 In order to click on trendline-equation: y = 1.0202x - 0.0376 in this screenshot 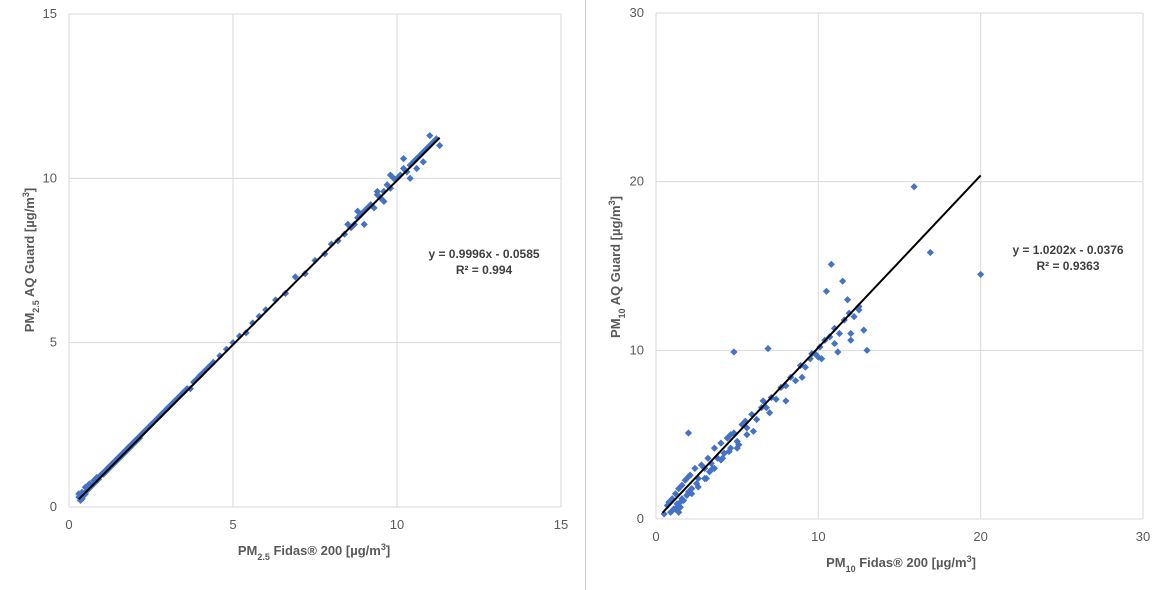, I will do `click(1067, 250)`.